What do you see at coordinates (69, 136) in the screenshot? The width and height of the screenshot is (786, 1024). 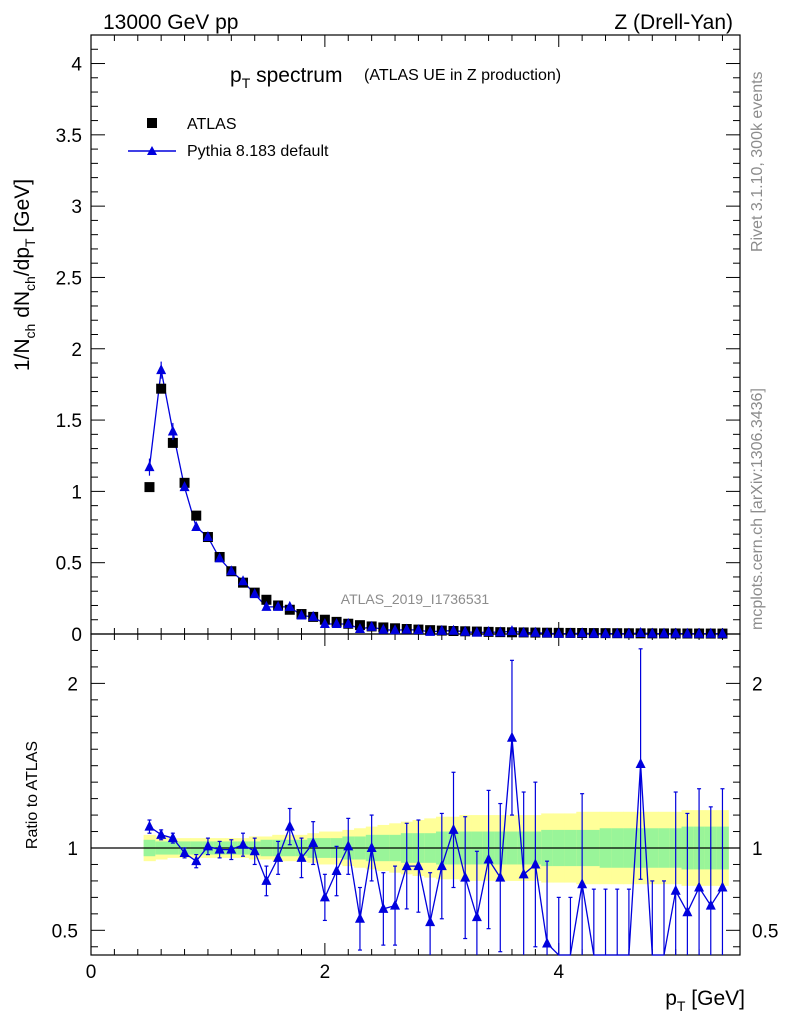 I see `y-tick-label: 3.5` at bounding box center [69, 136].